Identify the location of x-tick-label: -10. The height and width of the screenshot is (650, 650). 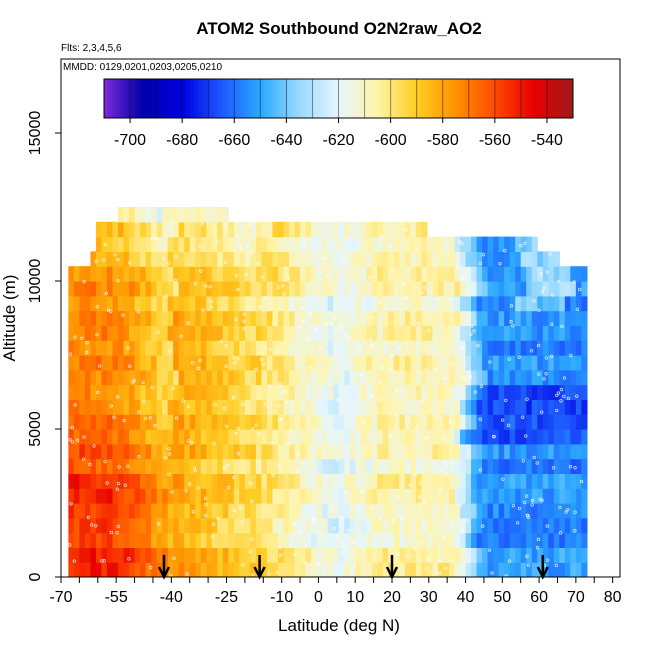
(281, 597).